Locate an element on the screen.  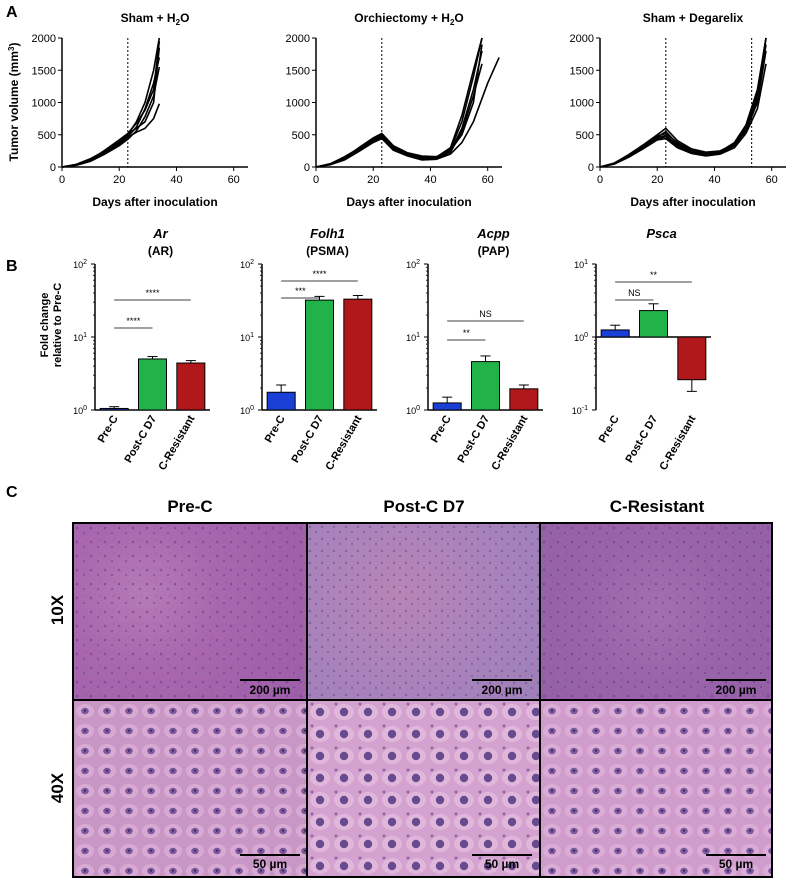
scale-label-40x-3: 50 µm is located at coordinates (736, 864).